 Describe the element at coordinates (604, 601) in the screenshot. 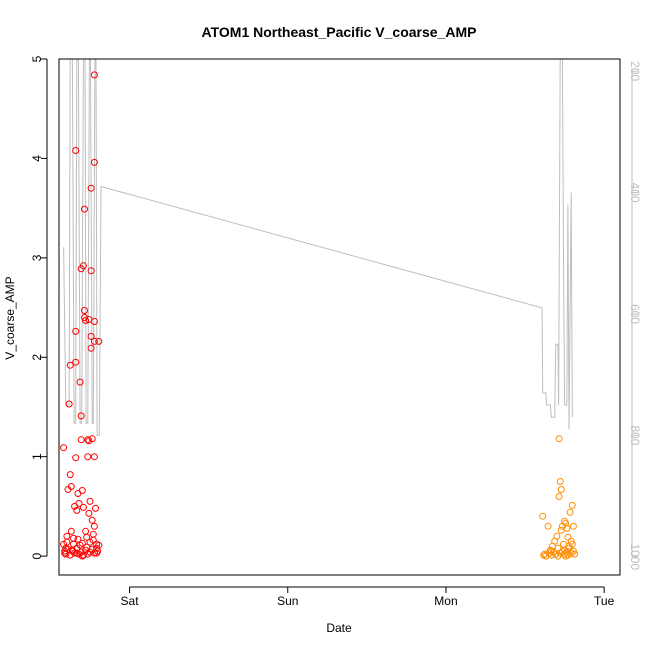

I see `x-tick-label: Tue` at that location.